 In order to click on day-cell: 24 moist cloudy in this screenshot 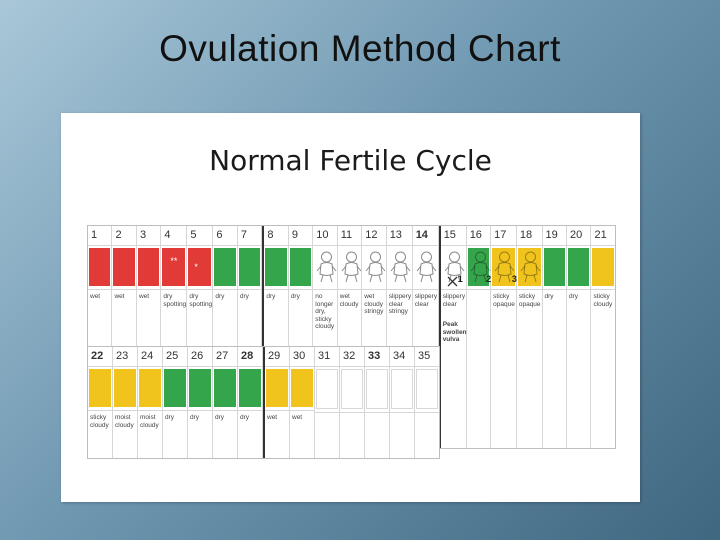, I will do `click(150, 402)`.